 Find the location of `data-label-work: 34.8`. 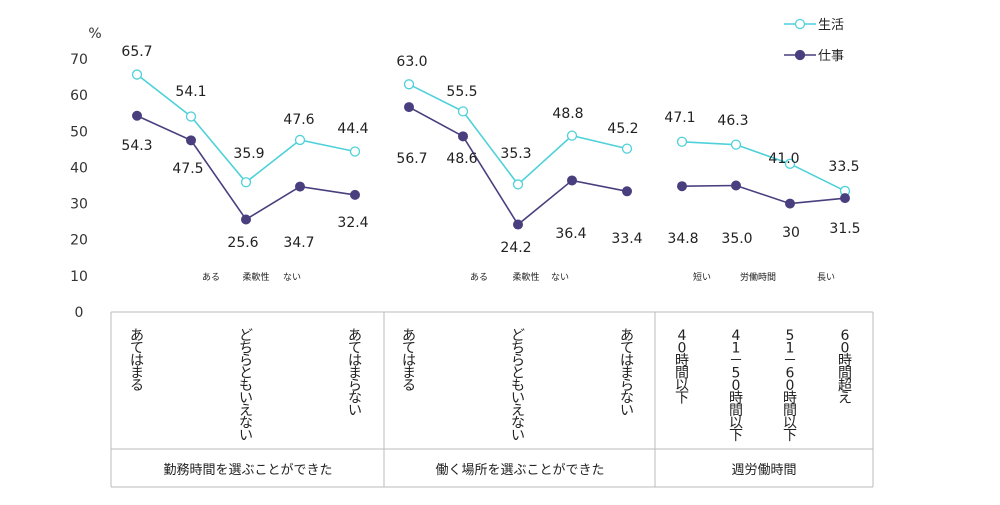

data-label-work: 34.8 is located at coordinates (682, 239).